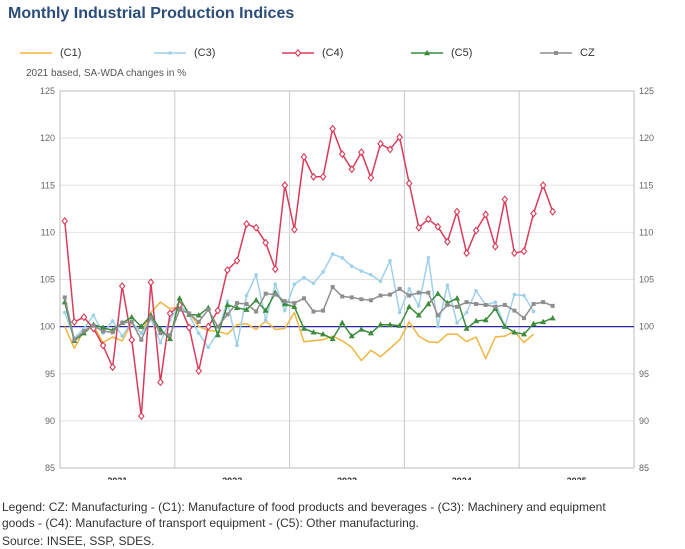  Describe the element at coordinates (312, 53) in the screenshot. I see `legend-item-c4: (C4)` at that location.